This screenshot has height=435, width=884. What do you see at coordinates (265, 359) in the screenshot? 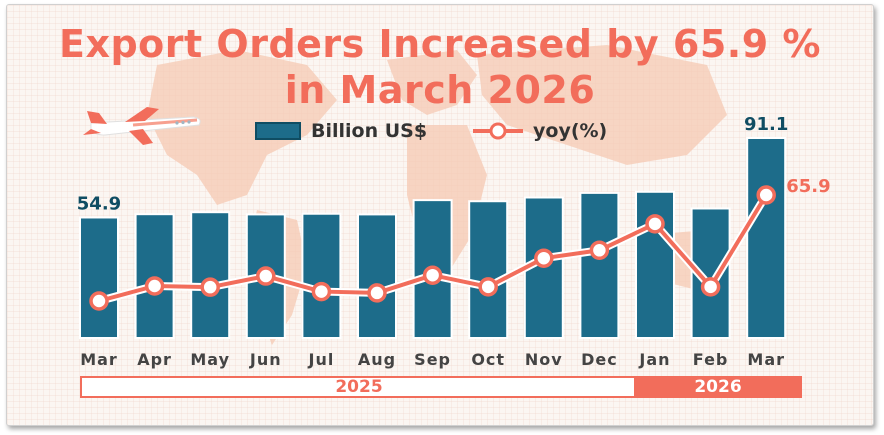
I see `x-tick-label: Jun` at bounding box center [265, 359].